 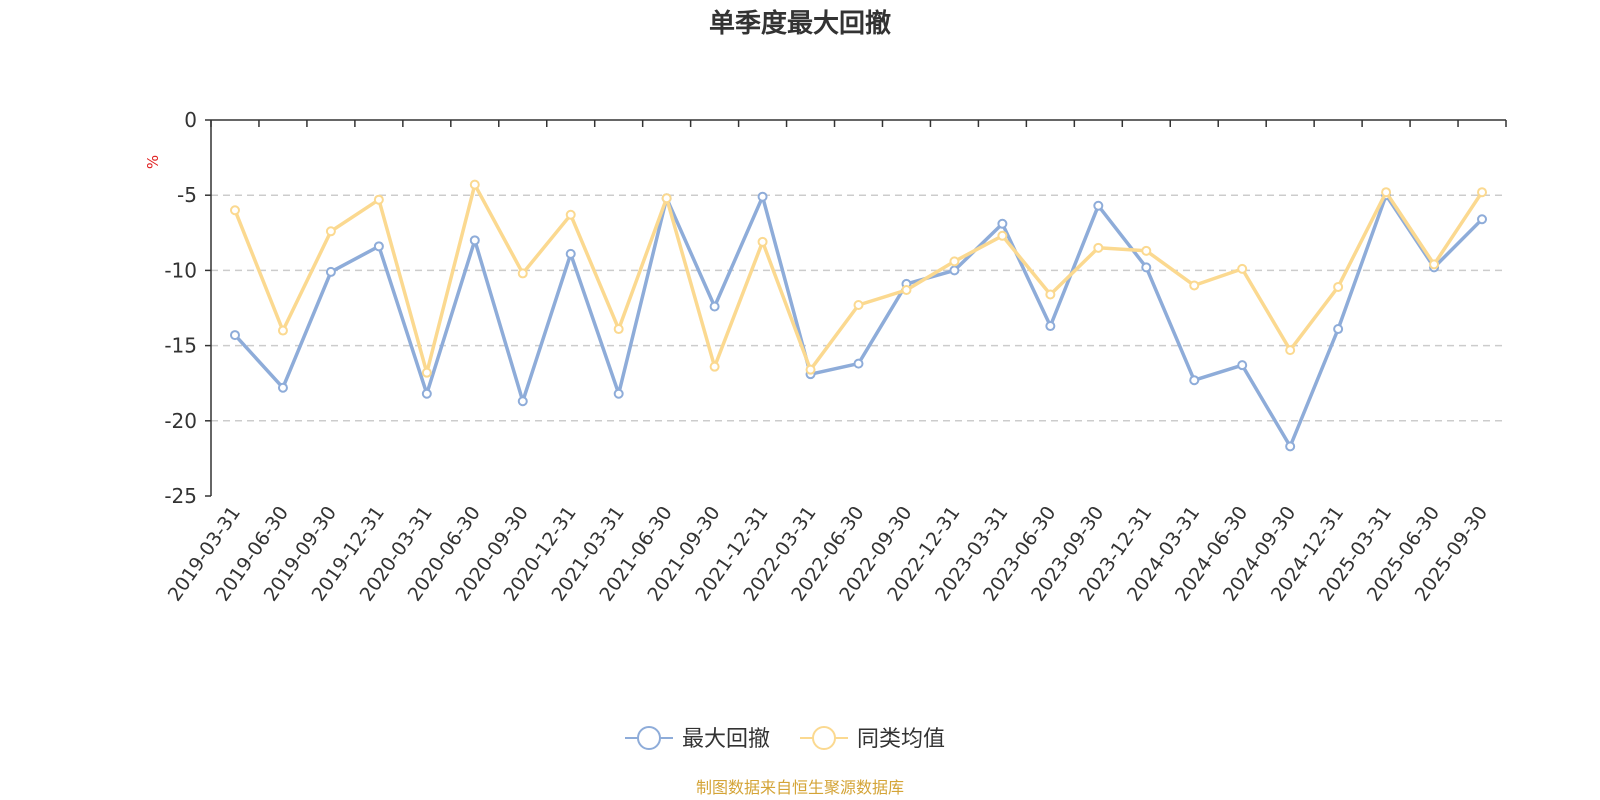 I want to click on y-tick-label: -25, so click(x=180, y=496).